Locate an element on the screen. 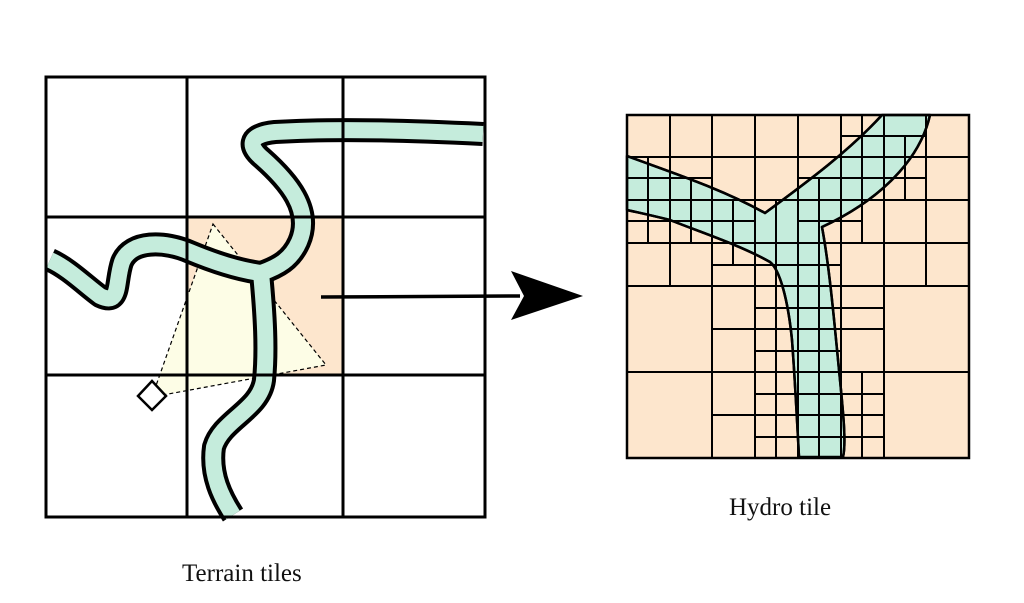 This screenshot has width=1024, height=603. diamond-marker-icon is located at coordinates (152, 395).